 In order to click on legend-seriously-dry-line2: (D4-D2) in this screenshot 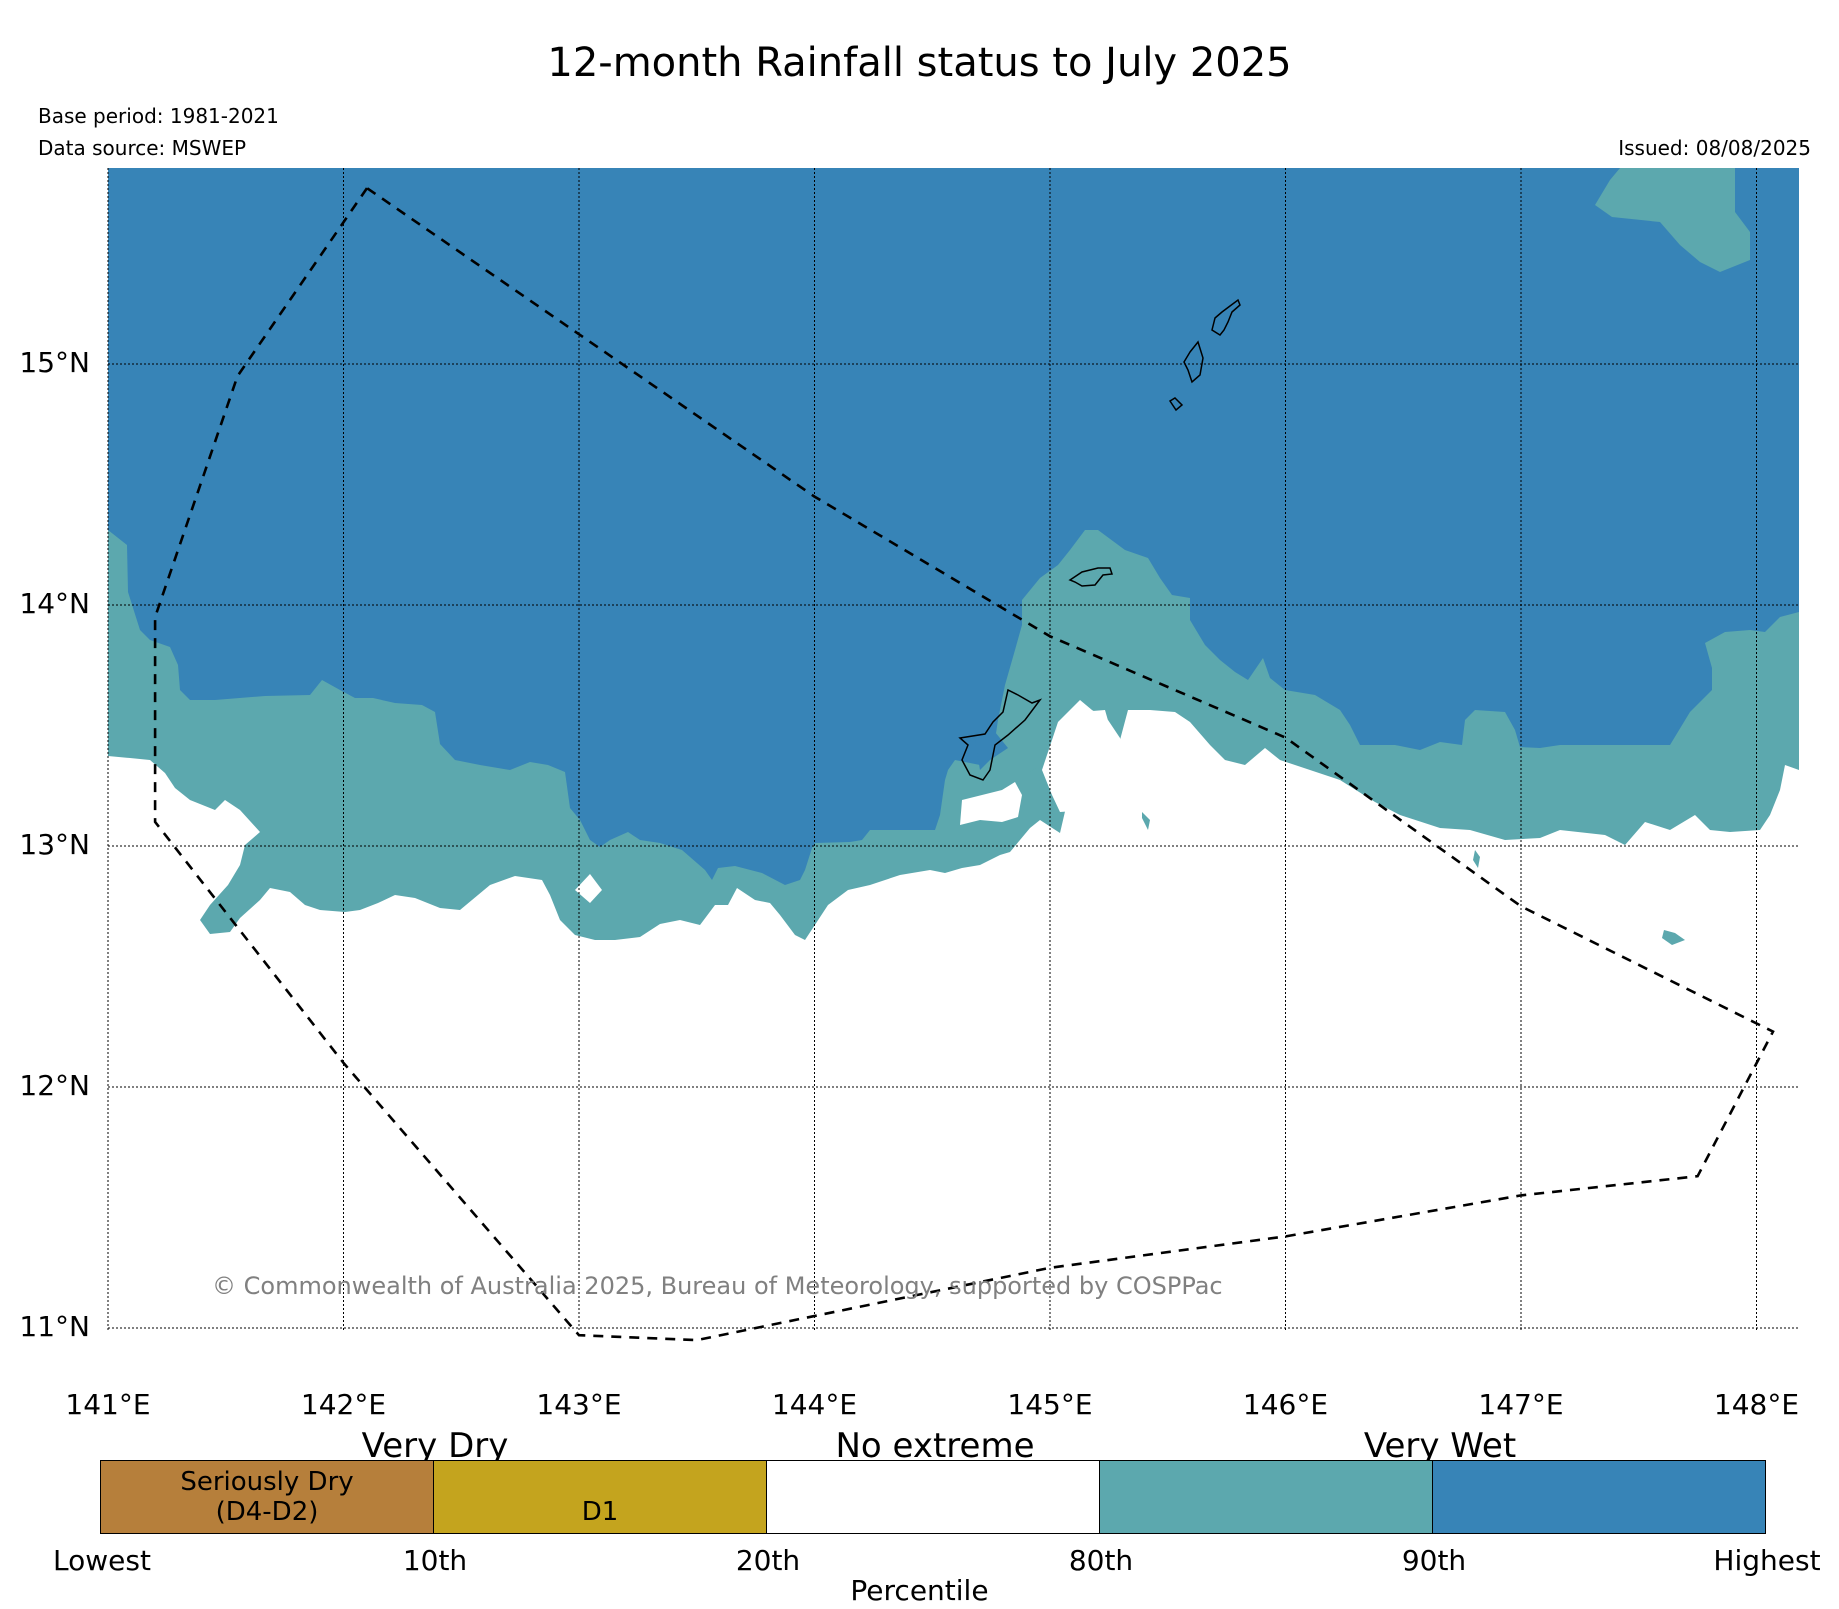, I will do `click(267, 1512)`.